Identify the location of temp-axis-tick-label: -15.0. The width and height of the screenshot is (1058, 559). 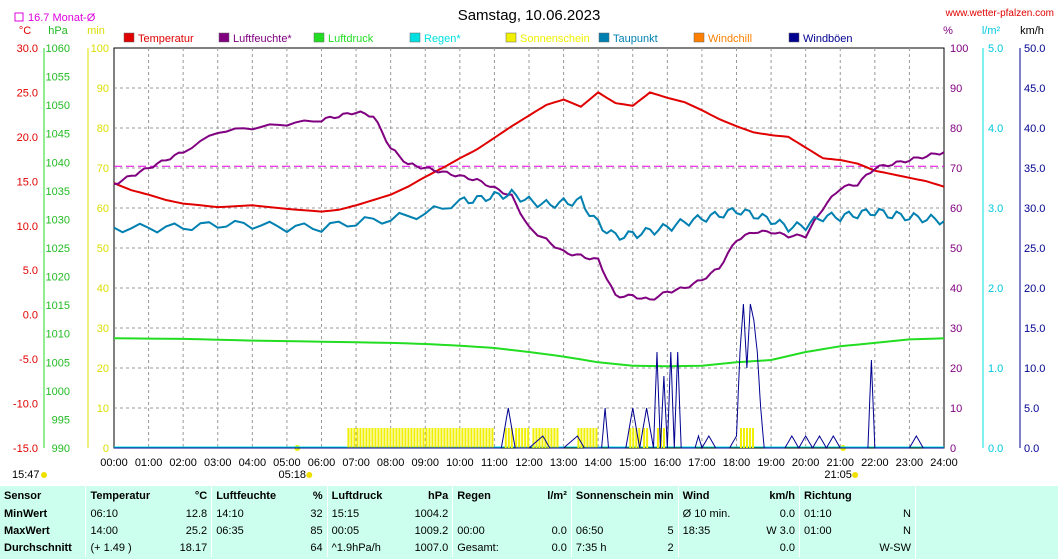
(25, 449).